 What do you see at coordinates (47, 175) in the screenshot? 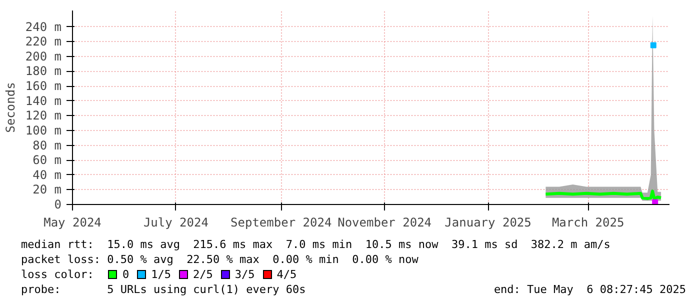
I see `y-tick-label: 40 m` at bounding box center [47, 175].